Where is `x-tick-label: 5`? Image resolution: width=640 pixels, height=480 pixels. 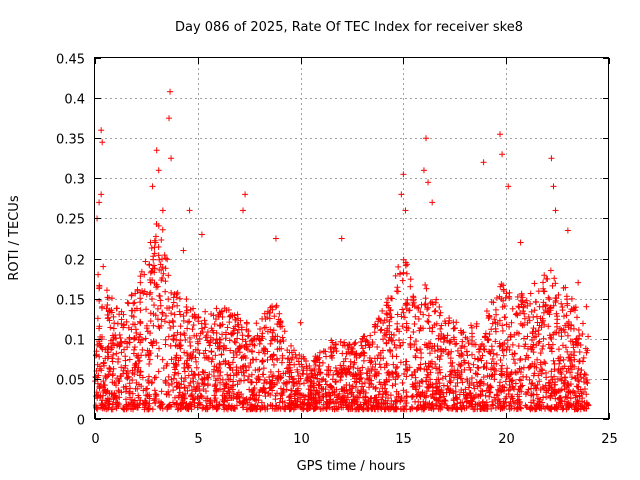
x-tick-label: 5 is located at coordinates (198, 439).